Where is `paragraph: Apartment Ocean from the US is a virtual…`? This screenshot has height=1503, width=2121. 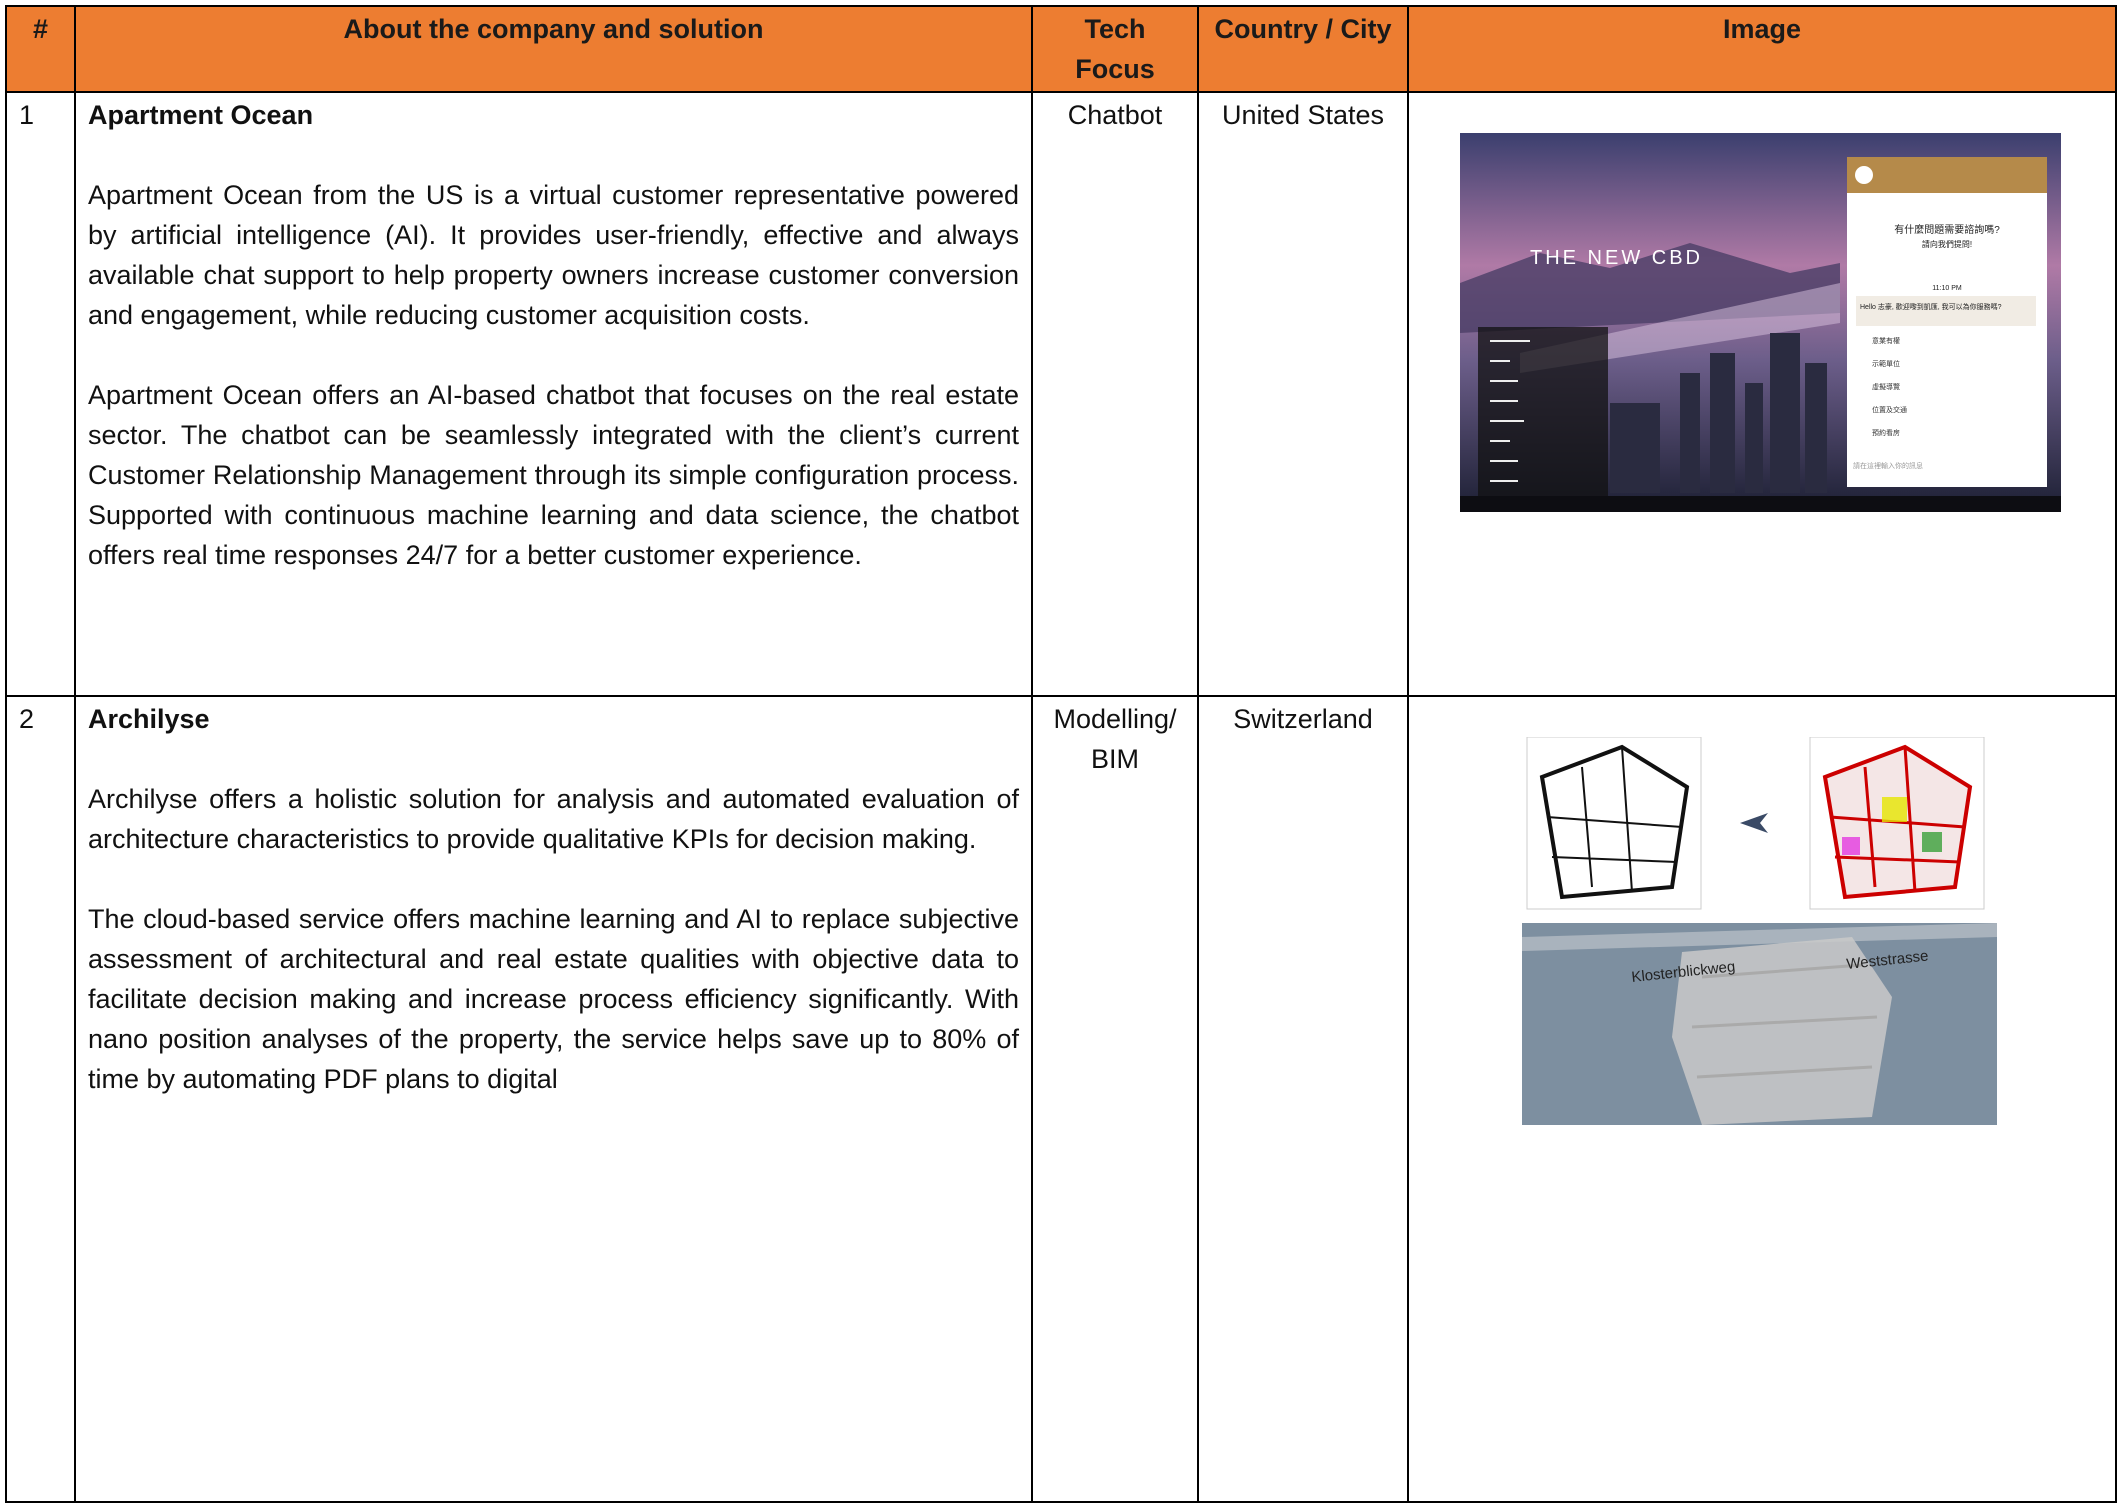 paragraph: Apartment Ocean from the US is a virtual… is located at coordinates (553, 255).